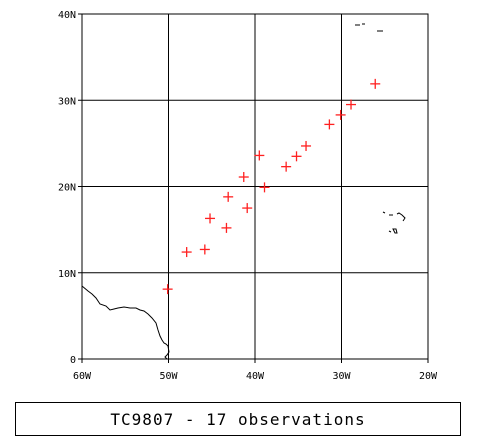  What do you see at coordinates (67, 101) in the screenshot?
I see `y-tick-label: 30N` at bounding box center [67, 101].